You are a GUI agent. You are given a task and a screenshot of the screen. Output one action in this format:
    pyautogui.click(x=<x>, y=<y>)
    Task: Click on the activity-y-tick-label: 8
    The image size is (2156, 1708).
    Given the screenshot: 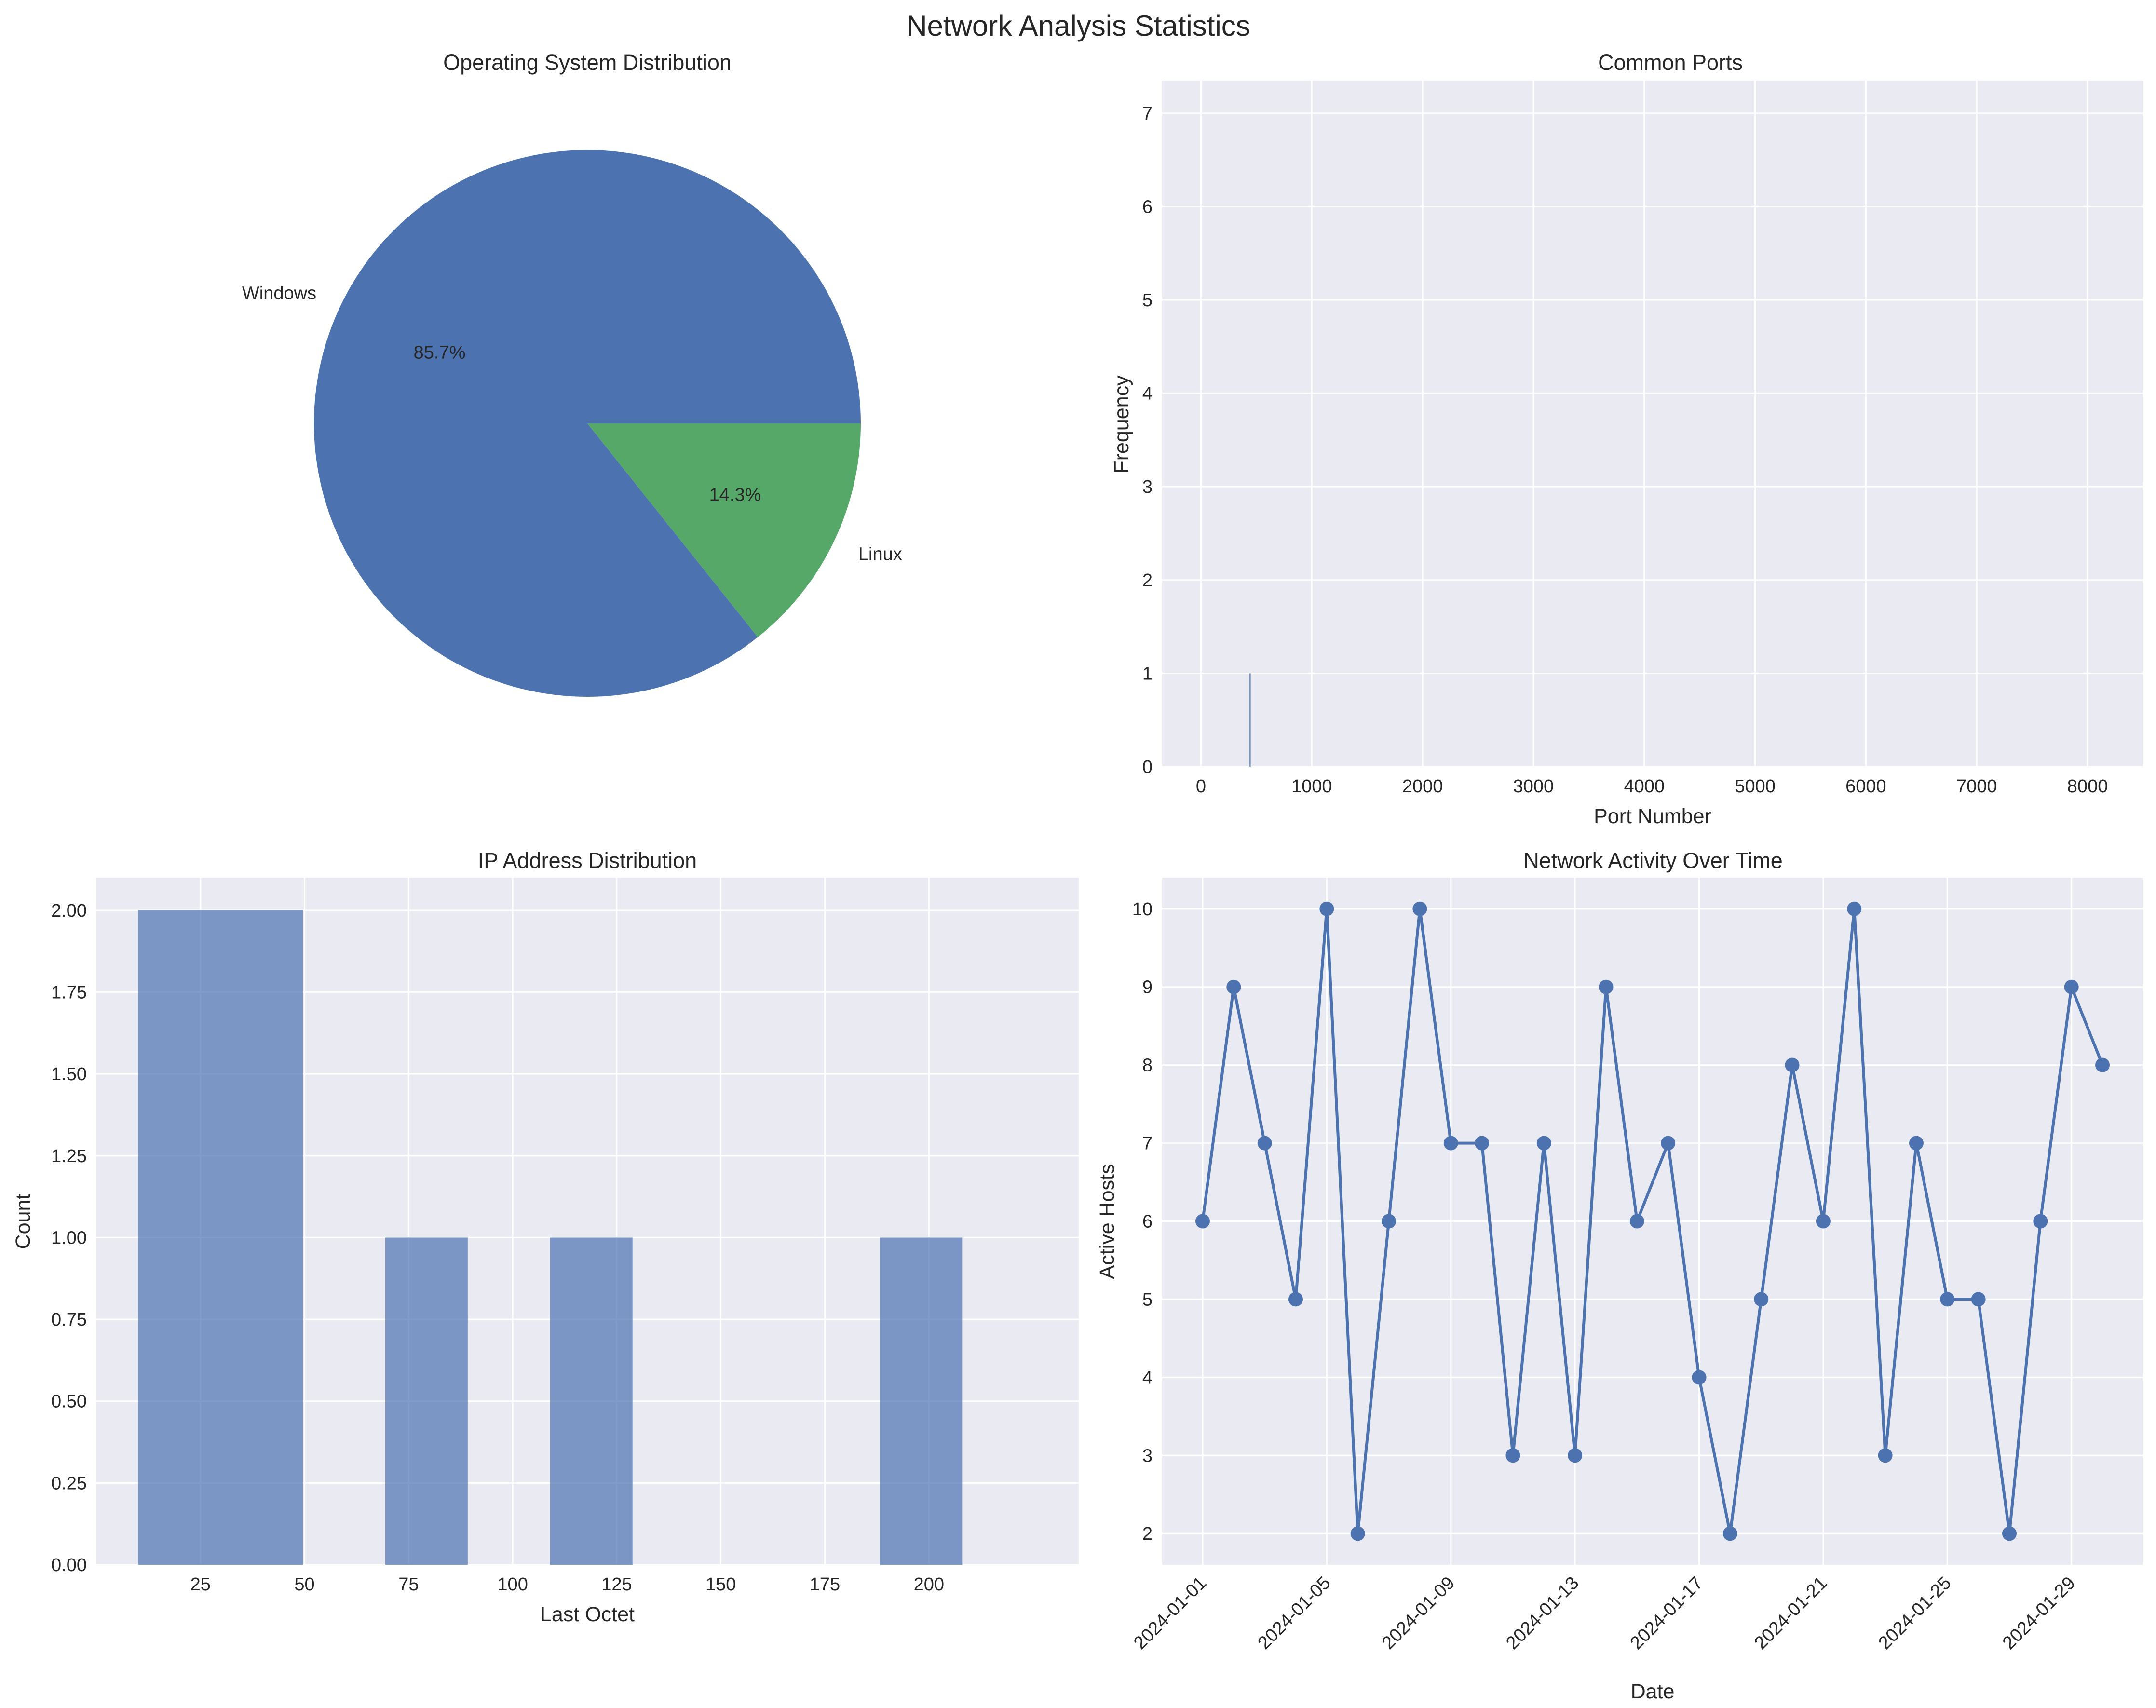 What is the action you would take?
    pyautogui.click(x=1147, y=1066)
    